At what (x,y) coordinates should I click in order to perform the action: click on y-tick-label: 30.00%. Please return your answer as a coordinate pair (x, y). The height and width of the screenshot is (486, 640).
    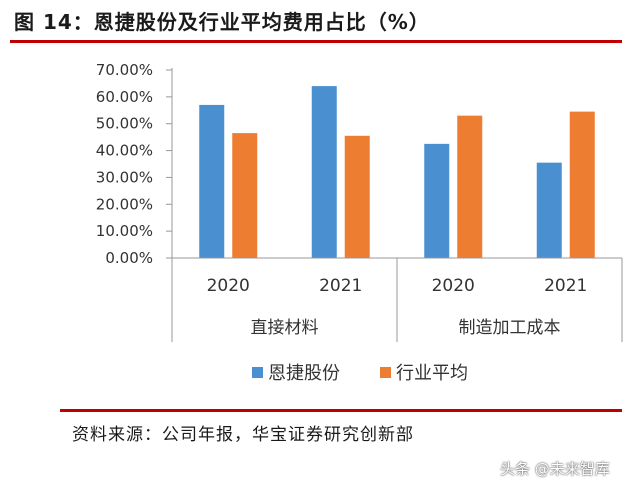
    Looking at the image, I should click on (124, 177).